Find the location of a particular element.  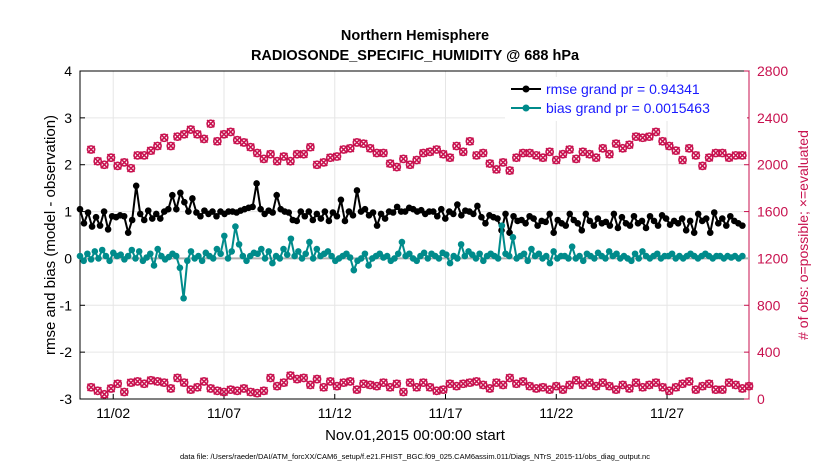

x-tick-label: 11/02 is located at coordinates (113, 413).